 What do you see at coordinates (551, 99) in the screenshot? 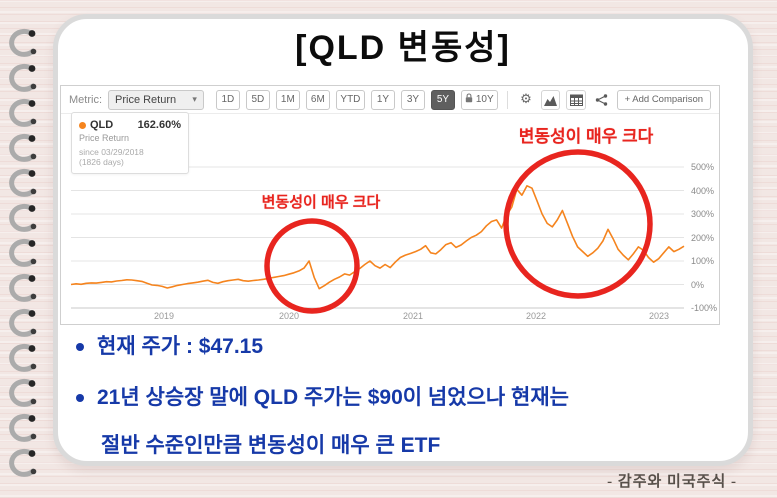
I see `area-chart-icon` at bounding box center [551, 99].